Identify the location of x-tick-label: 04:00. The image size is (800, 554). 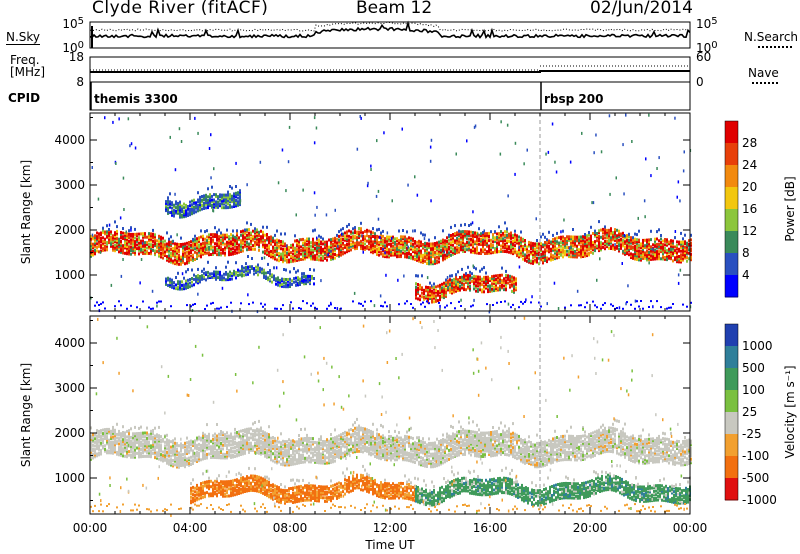
(190, 528).